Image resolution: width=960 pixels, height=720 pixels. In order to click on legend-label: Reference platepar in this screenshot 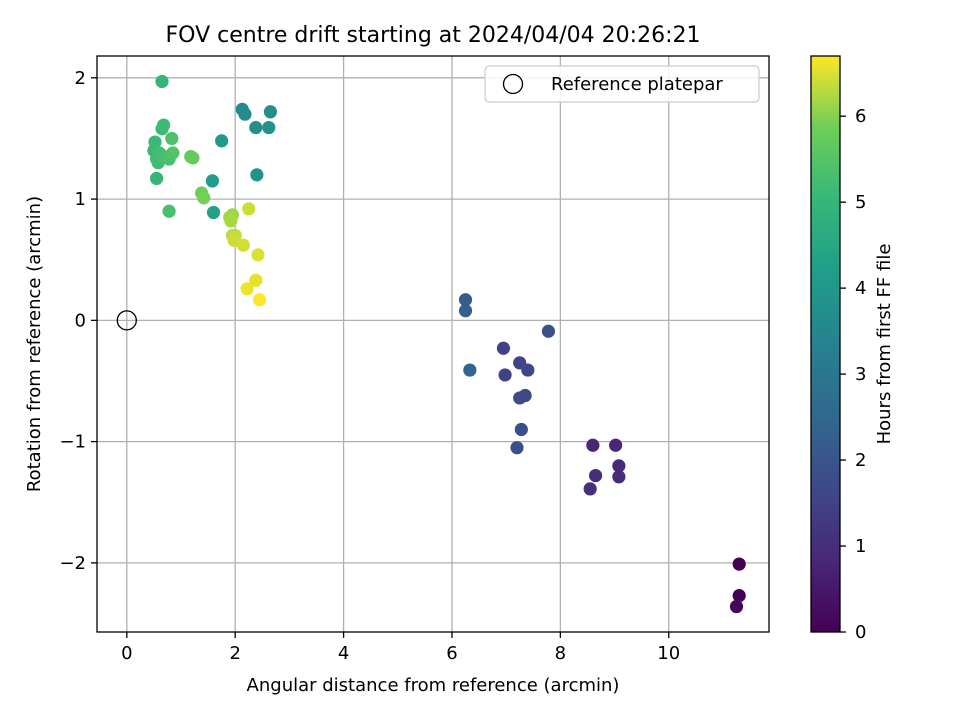, I will do `click(637, 84)`.